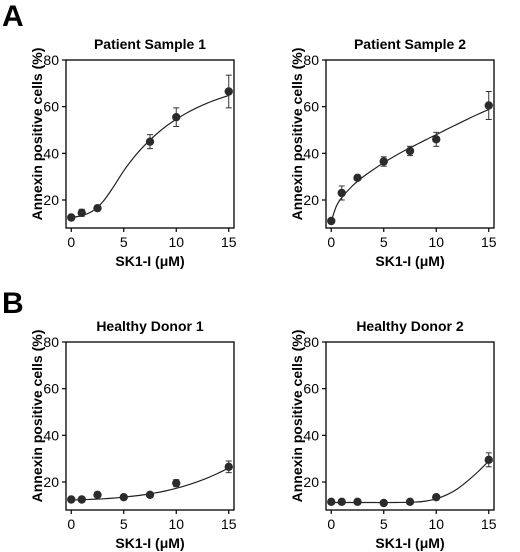  What do you see at coordinates (150, 326) in the screenshot?
I see `chart-title: Healthy Donor 1` at bounding box center [150, 326].